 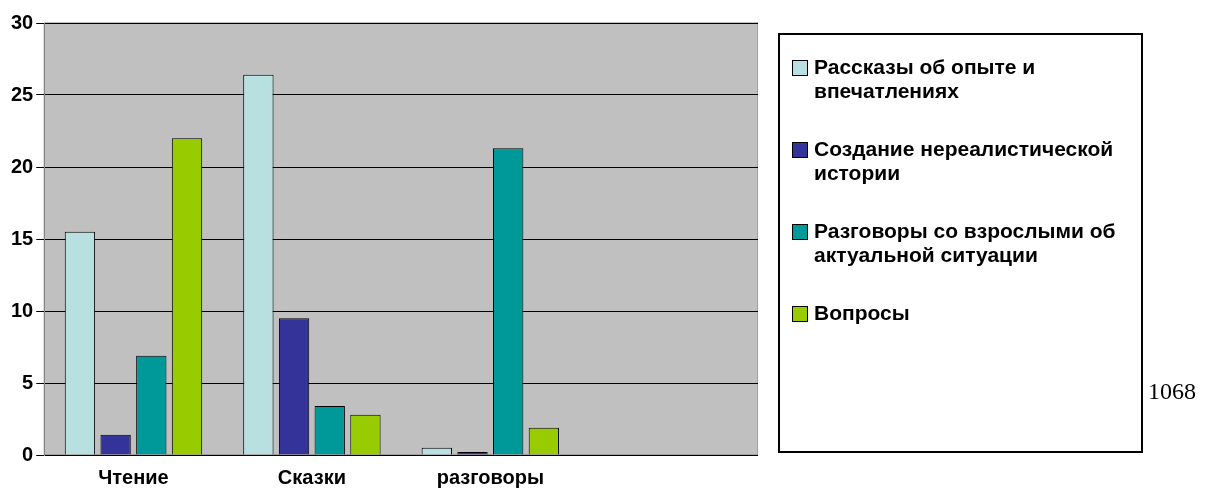 I want to click on legend-label: Рассказы об опыте и впечатлениях, so click(x=925, y=79).